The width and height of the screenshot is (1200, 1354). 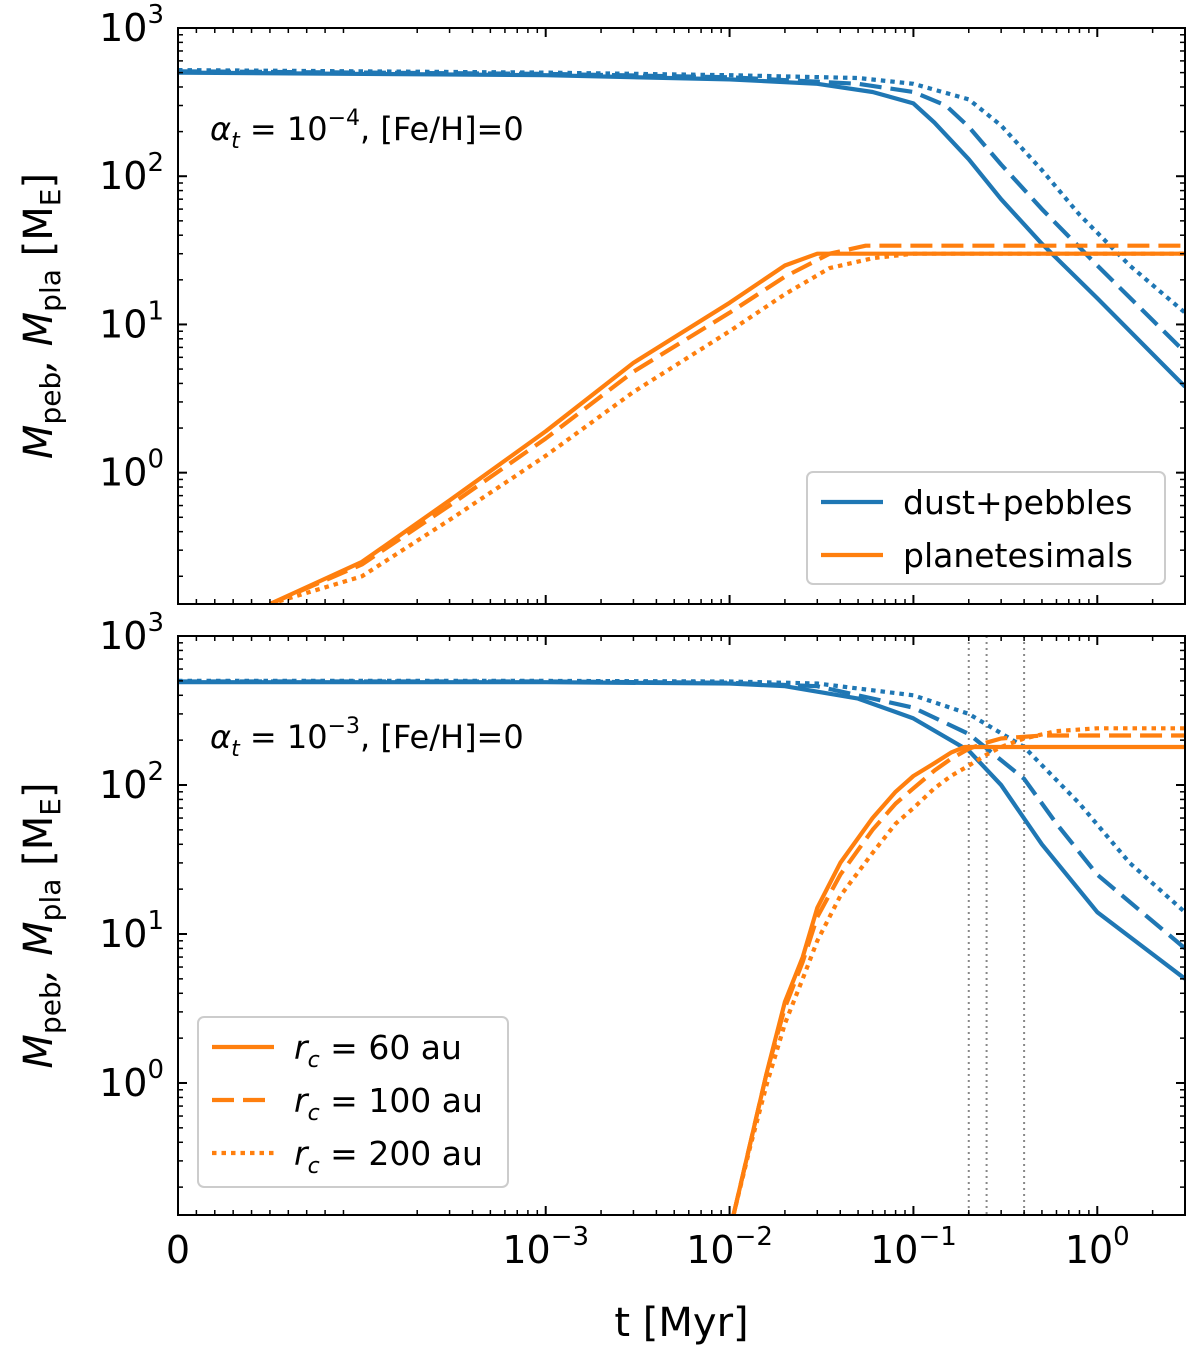 I want to click on series-planetesimals-solid, so click(x=958, y=979).